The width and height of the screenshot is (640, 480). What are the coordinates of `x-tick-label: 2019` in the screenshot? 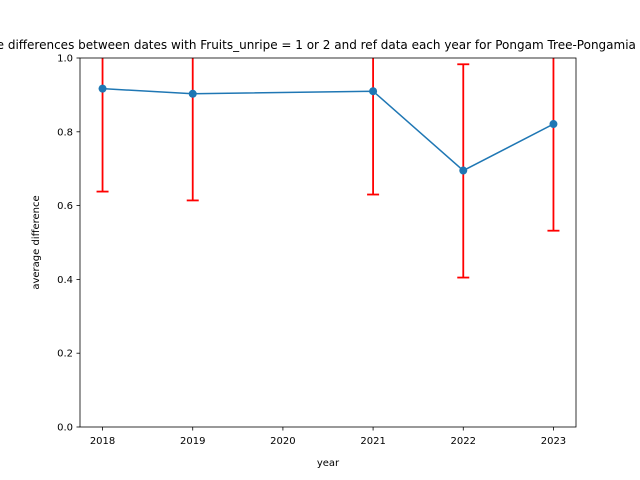 It's located at (192, 441).